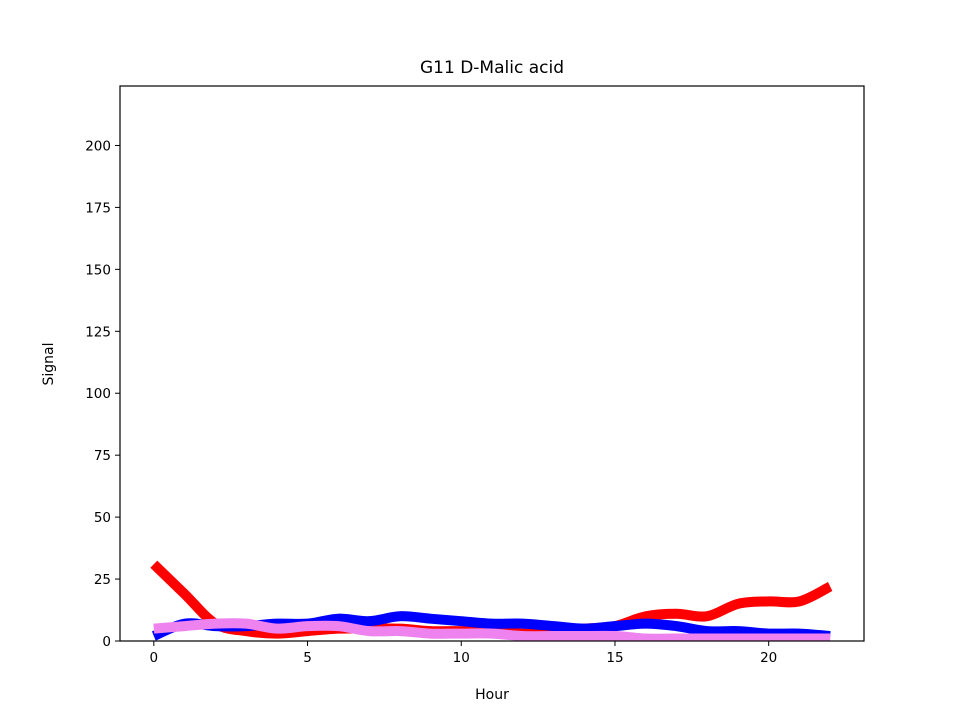 The image size is (960, 720). Describe the element at coordinates (98, 270) in the screenshot. I see `y-tick-label: 150` at that location.